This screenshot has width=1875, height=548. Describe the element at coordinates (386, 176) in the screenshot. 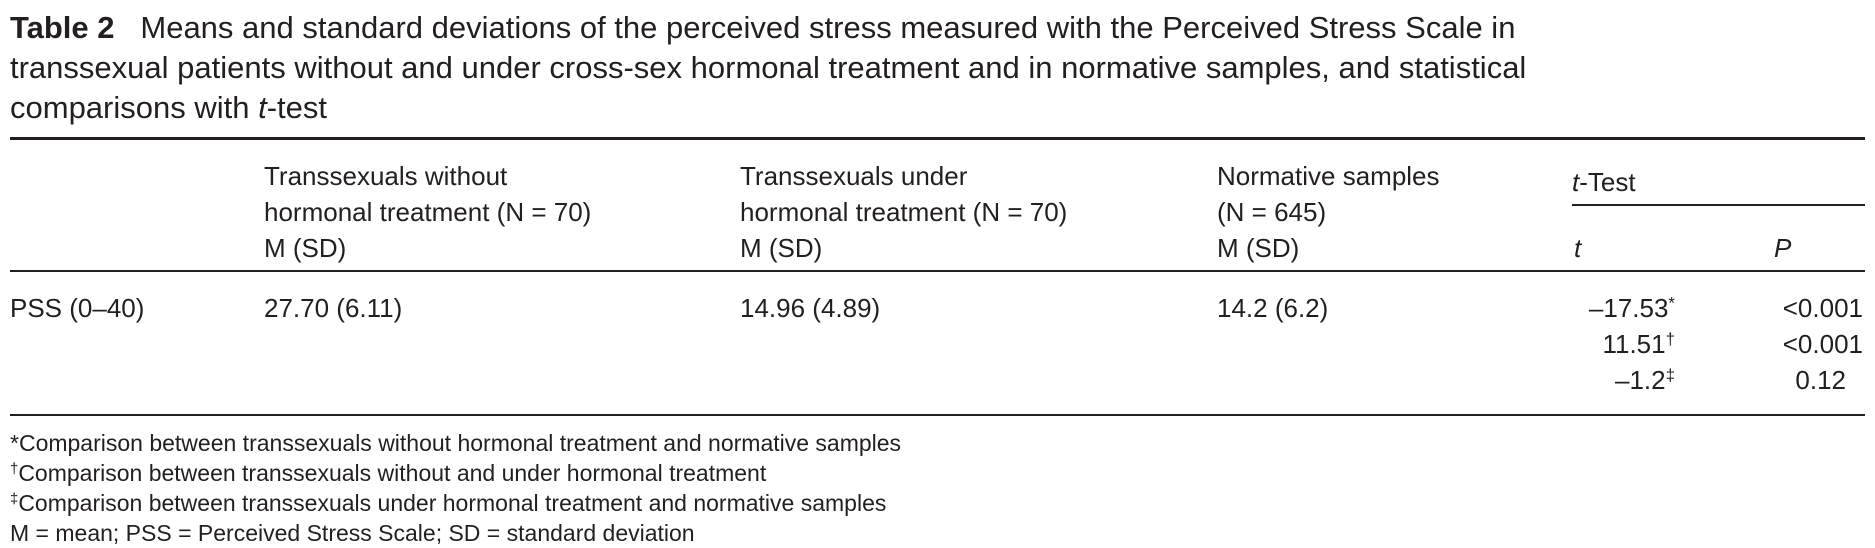

I see `header-line: Transsexuals without` at that location.